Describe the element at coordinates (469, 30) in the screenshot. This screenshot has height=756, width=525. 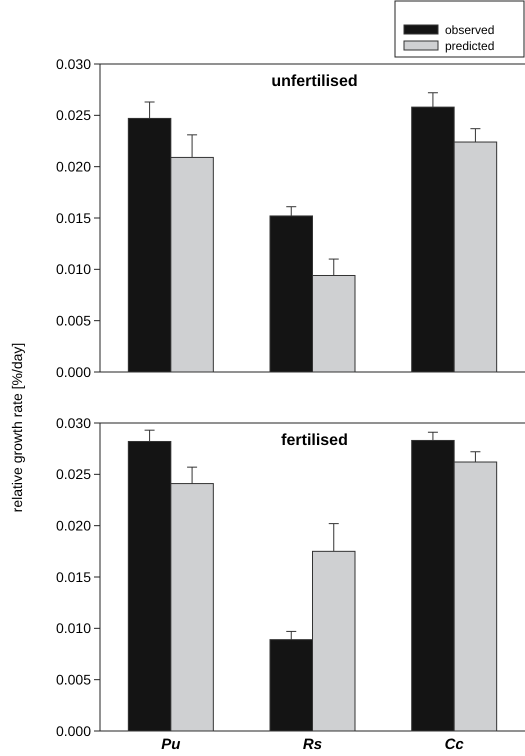
I see `legend-label: observed` at that location.